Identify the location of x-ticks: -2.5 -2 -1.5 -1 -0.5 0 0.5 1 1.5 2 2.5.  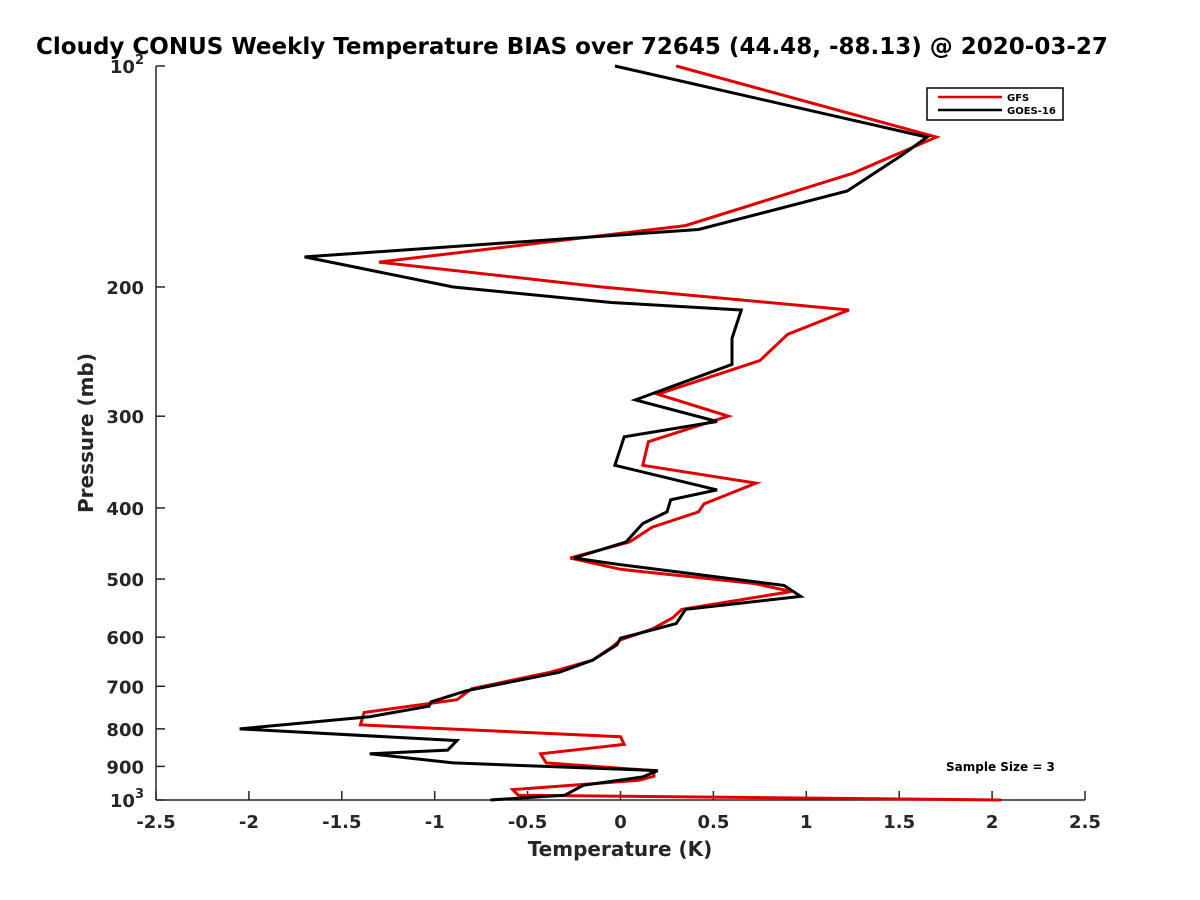
(618, 812).